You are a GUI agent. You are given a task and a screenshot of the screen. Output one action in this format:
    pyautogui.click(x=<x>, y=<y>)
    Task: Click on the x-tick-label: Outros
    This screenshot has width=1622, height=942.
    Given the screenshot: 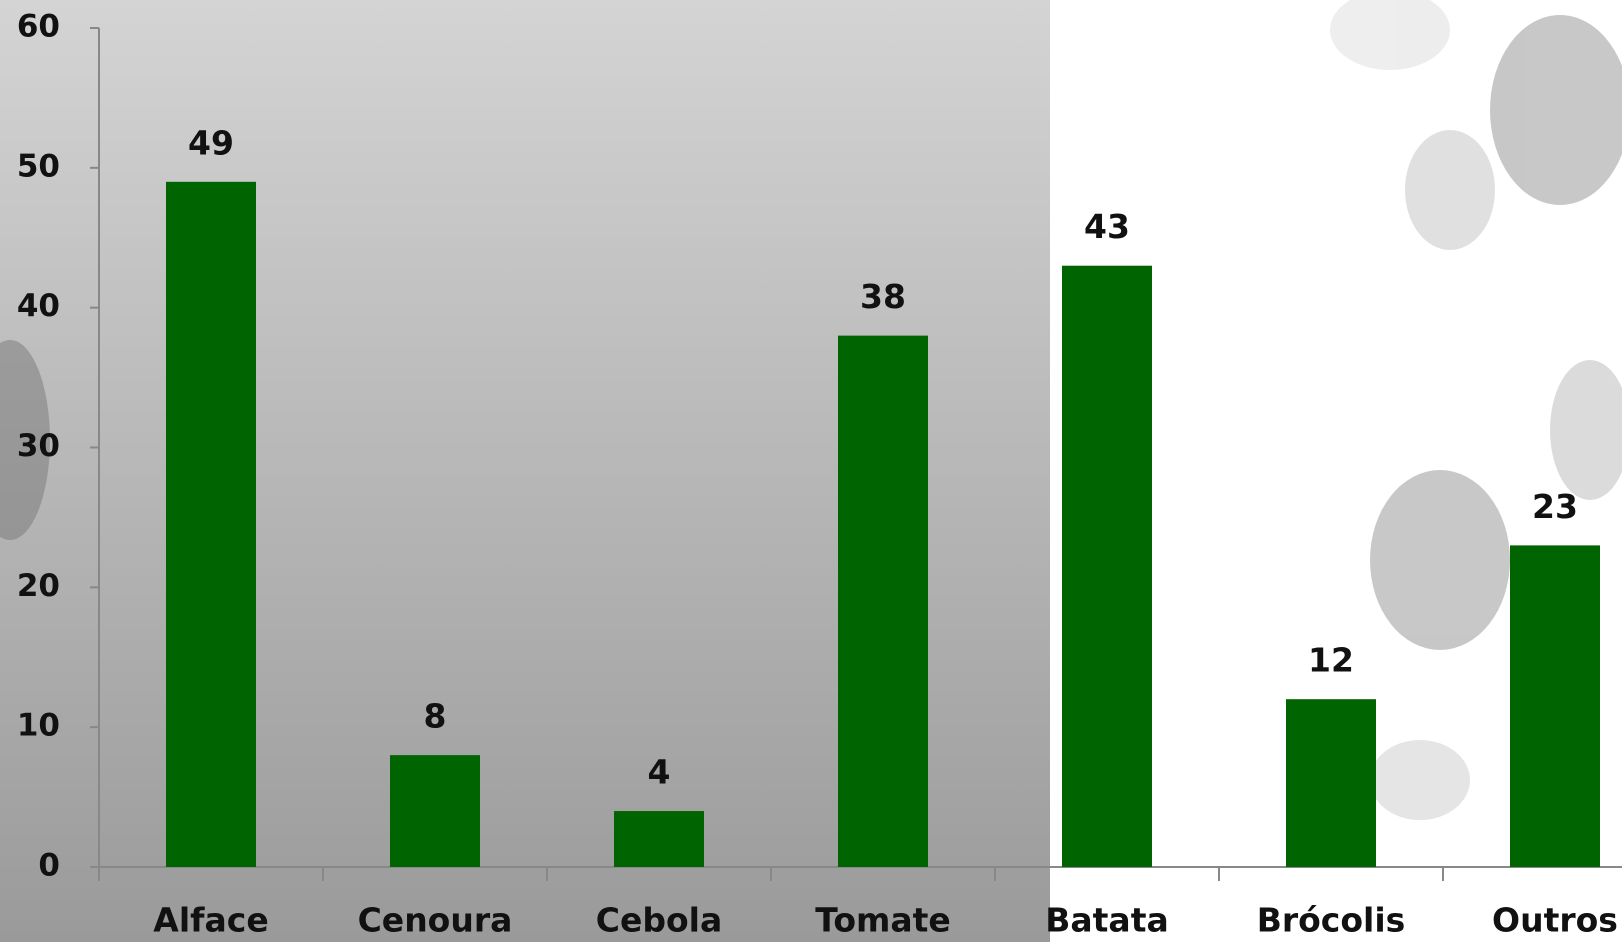 What is the action you would take?
    pyautogui.click(x=1555, y=920)
    